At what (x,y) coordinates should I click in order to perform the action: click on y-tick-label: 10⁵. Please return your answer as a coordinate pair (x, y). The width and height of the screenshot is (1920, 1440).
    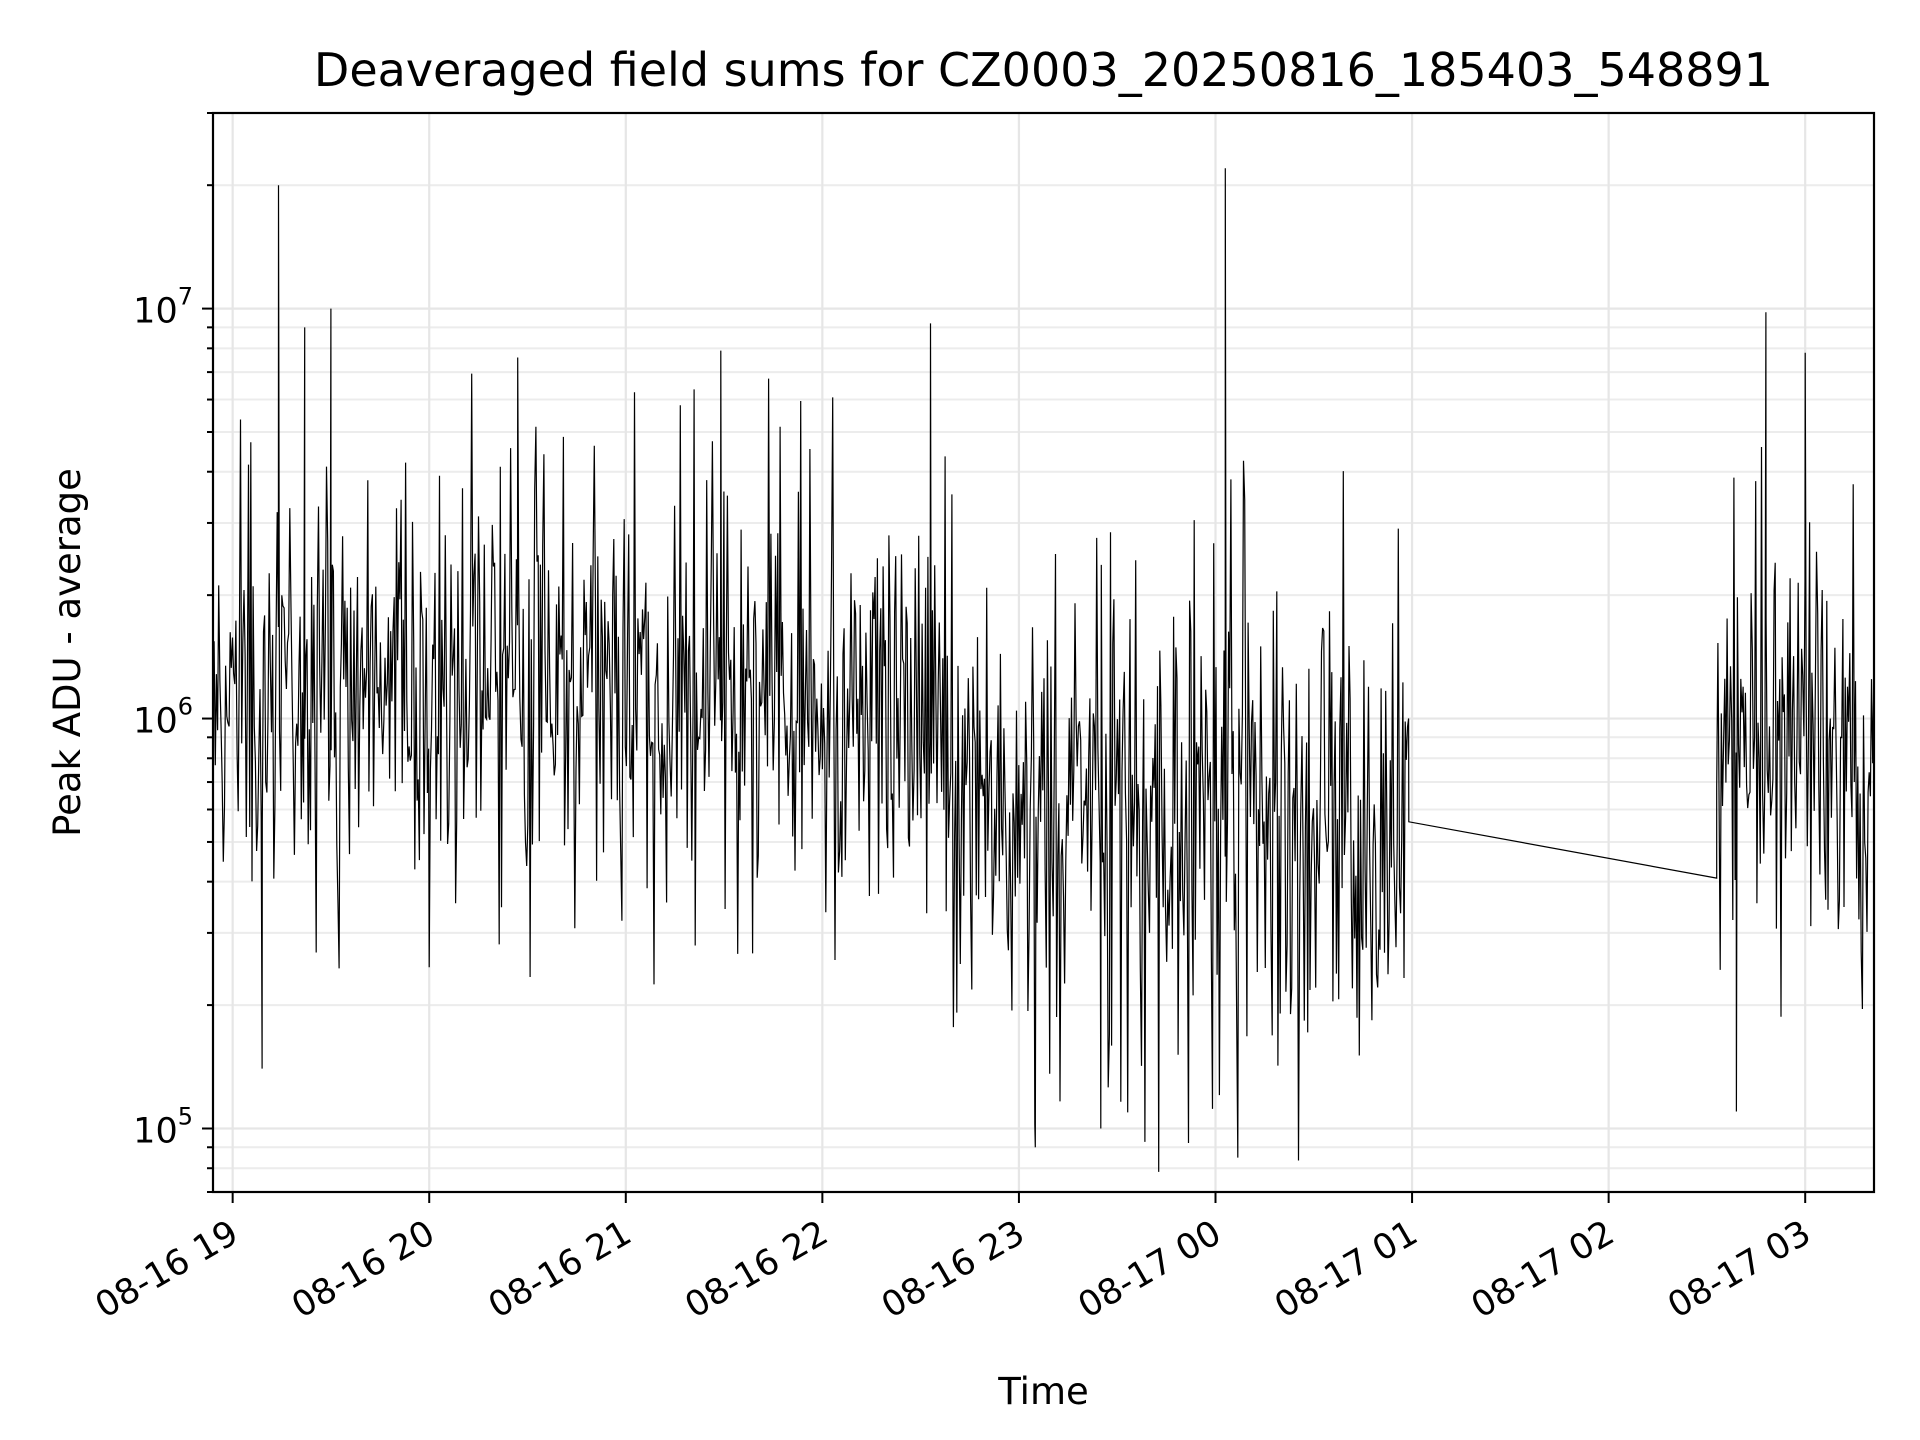
    Looking at the image, I should click on (163, 1126).